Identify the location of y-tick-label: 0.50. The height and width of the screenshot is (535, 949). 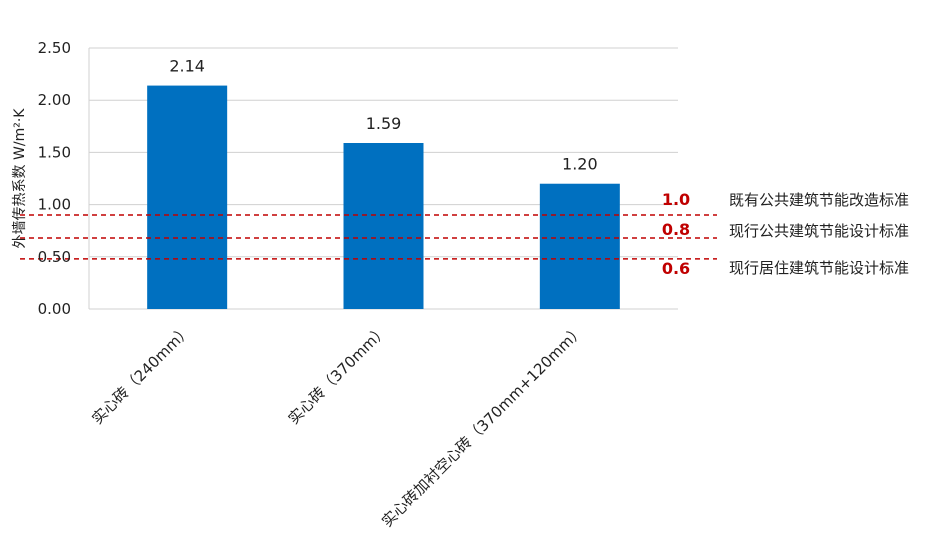
(54, 257).